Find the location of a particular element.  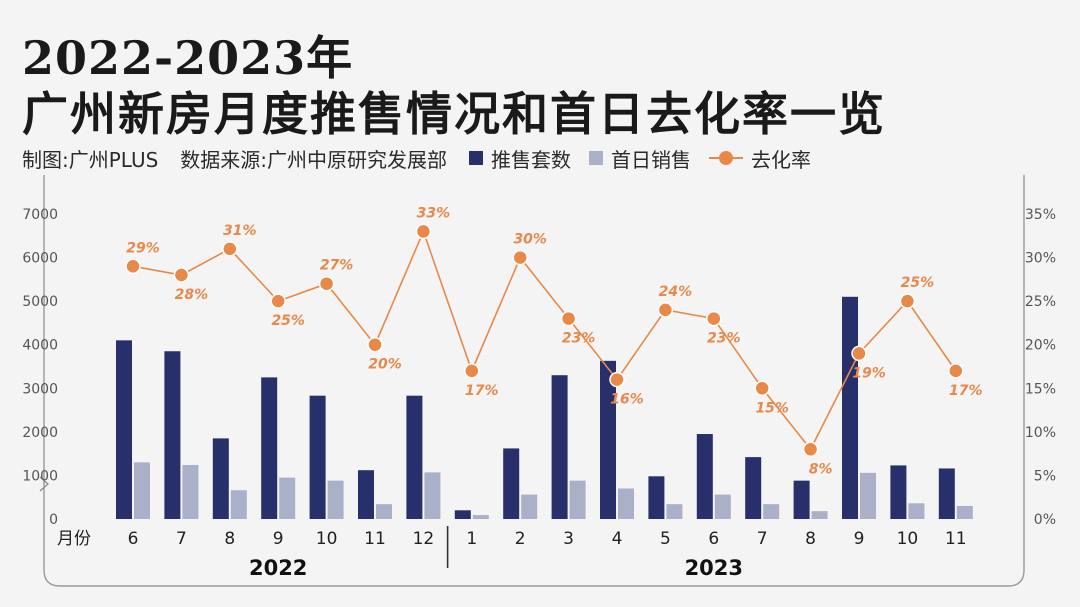

legend-swatch-supply is located at coordinates (476, 158).